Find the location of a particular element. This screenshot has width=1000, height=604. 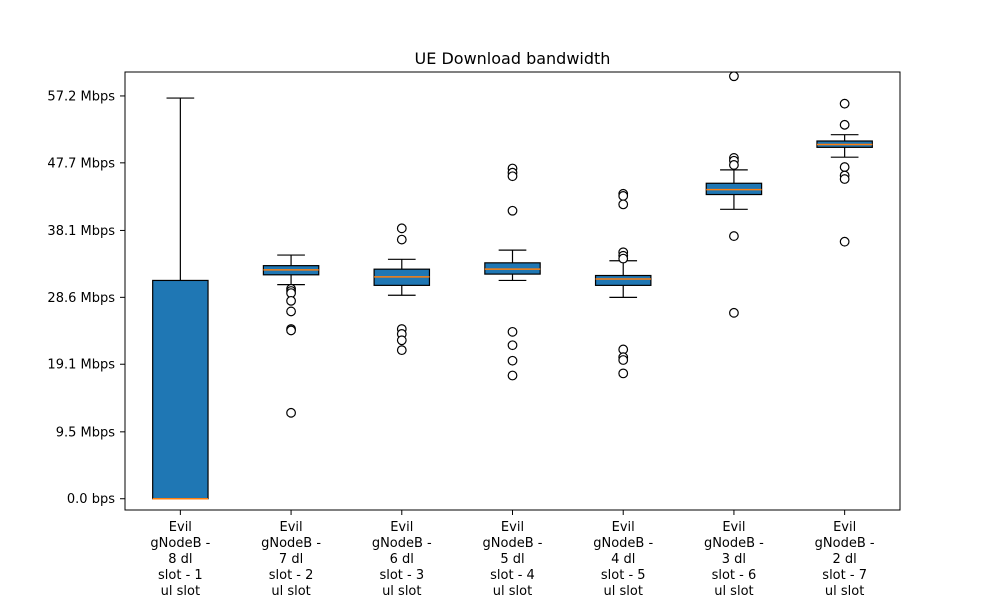

x-tick-label: Evil gNodeB -8 dl slot - 1 ul slot is located at coordinates (180, 559).